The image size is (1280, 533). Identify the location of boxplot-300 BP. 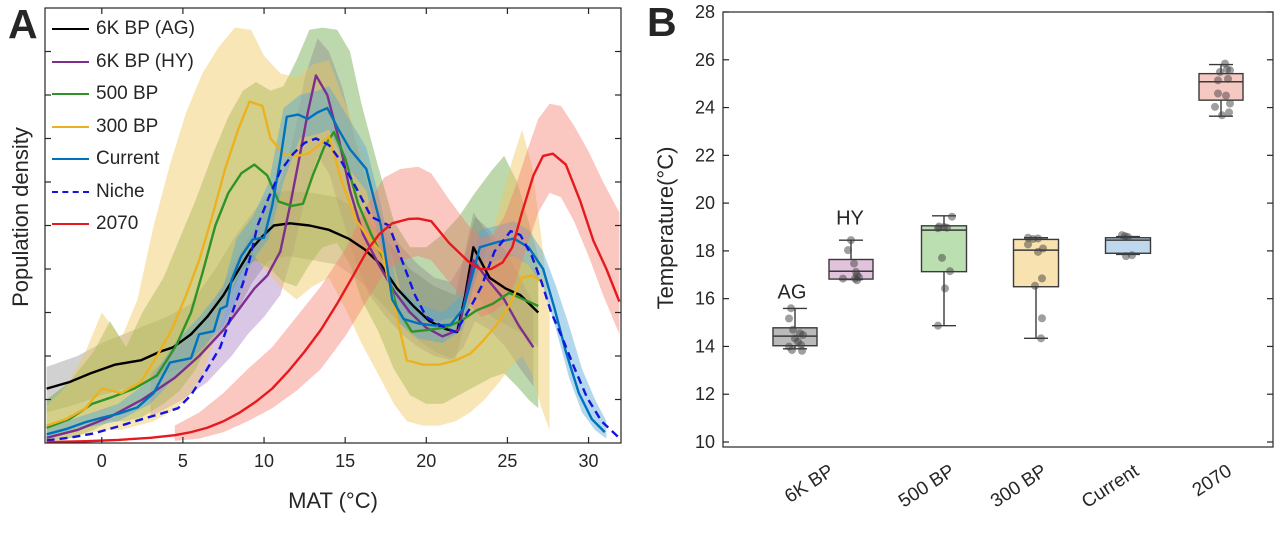
(1036, 288).